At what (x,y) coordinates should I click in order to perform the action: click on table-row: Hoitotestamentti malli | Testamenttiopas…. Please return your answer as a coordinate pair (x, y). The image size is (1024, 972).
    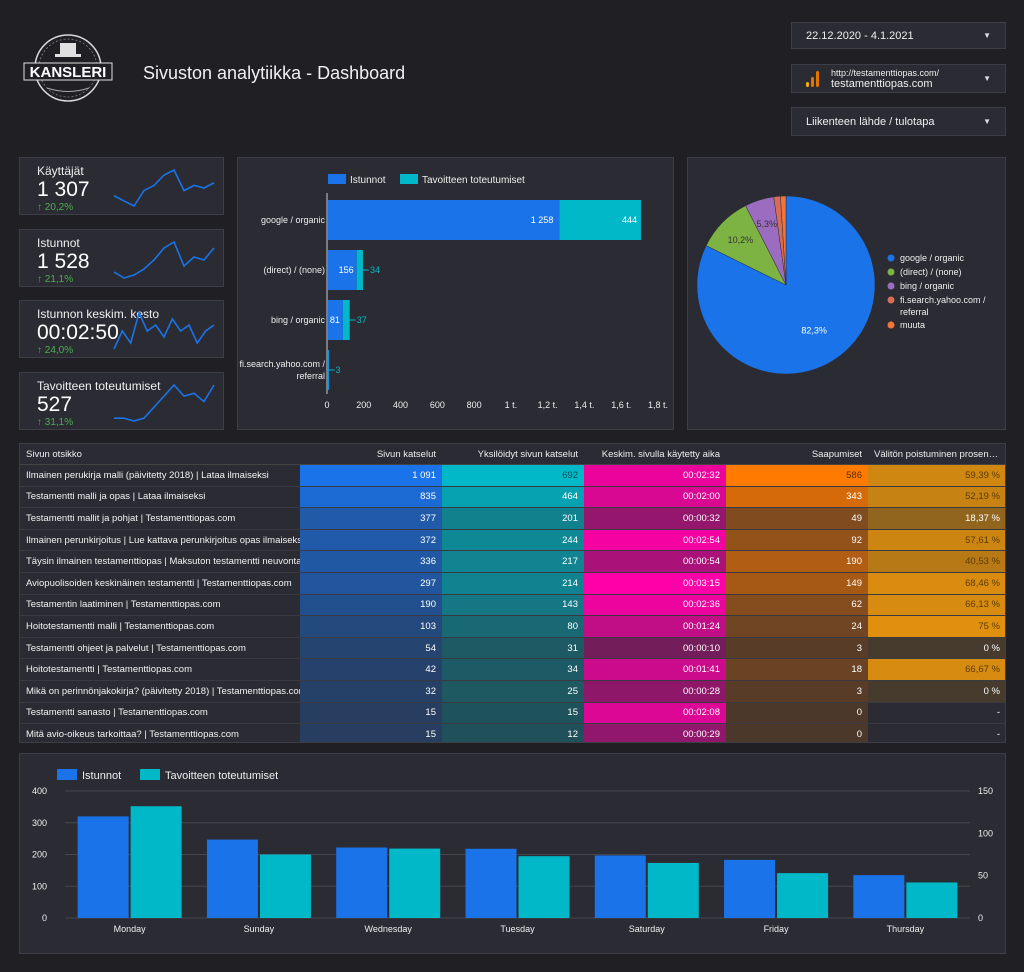
    Looking at the image, I should click on (512, 626).